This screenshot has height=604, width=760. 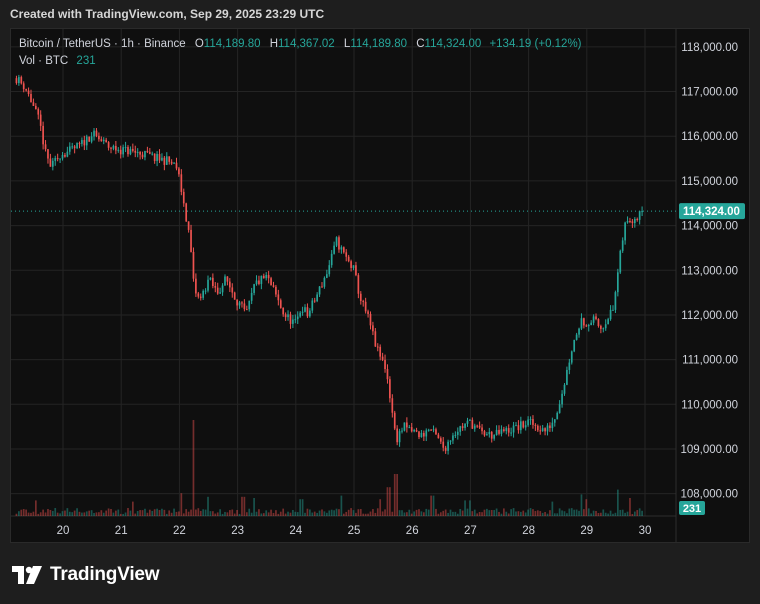 I want to click on legend-volume-label: Vol · BTC, so click(x=44, y=61).